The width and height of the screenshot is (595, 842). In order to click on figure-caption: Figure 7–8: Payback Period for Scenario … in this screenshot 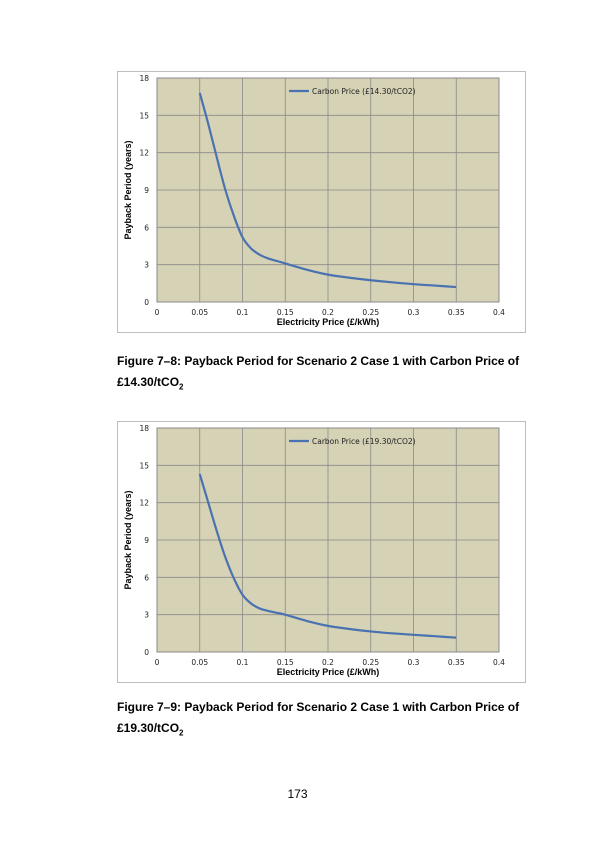, I will do `click(327, 374)`.